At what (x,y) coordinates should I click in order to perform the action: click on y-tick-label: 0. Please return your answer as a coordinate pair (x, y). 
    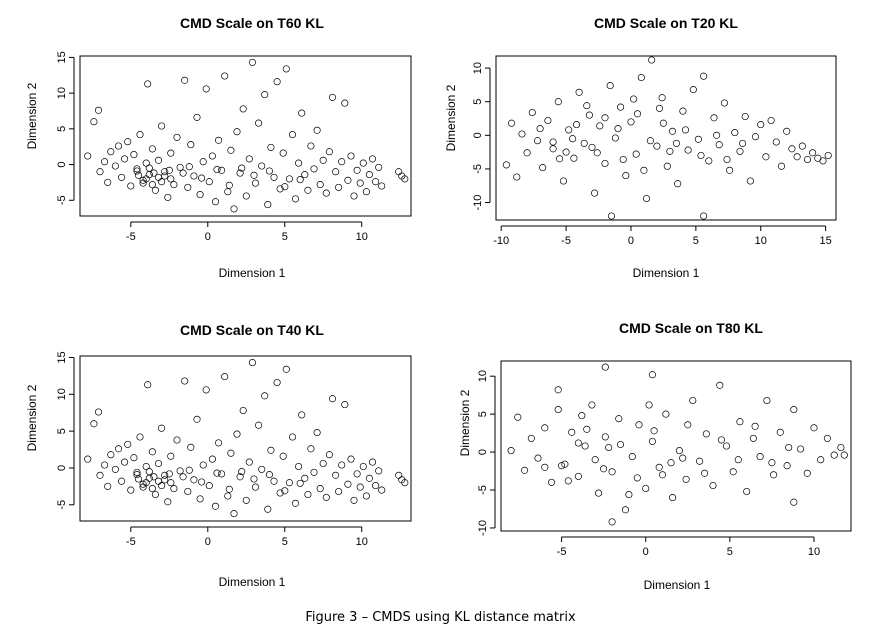
    Looking at the image, I should click on (62, 165).